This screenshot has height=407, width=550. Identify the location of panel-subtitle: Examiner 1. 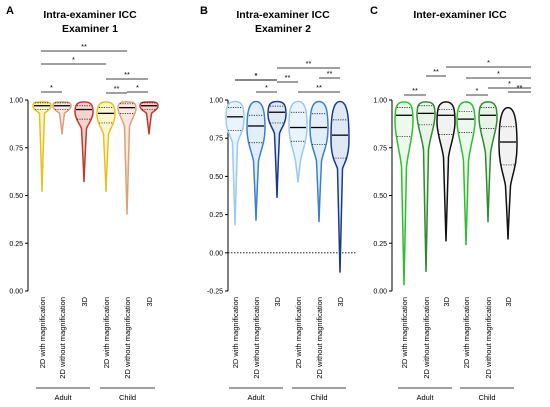
(90, 29).